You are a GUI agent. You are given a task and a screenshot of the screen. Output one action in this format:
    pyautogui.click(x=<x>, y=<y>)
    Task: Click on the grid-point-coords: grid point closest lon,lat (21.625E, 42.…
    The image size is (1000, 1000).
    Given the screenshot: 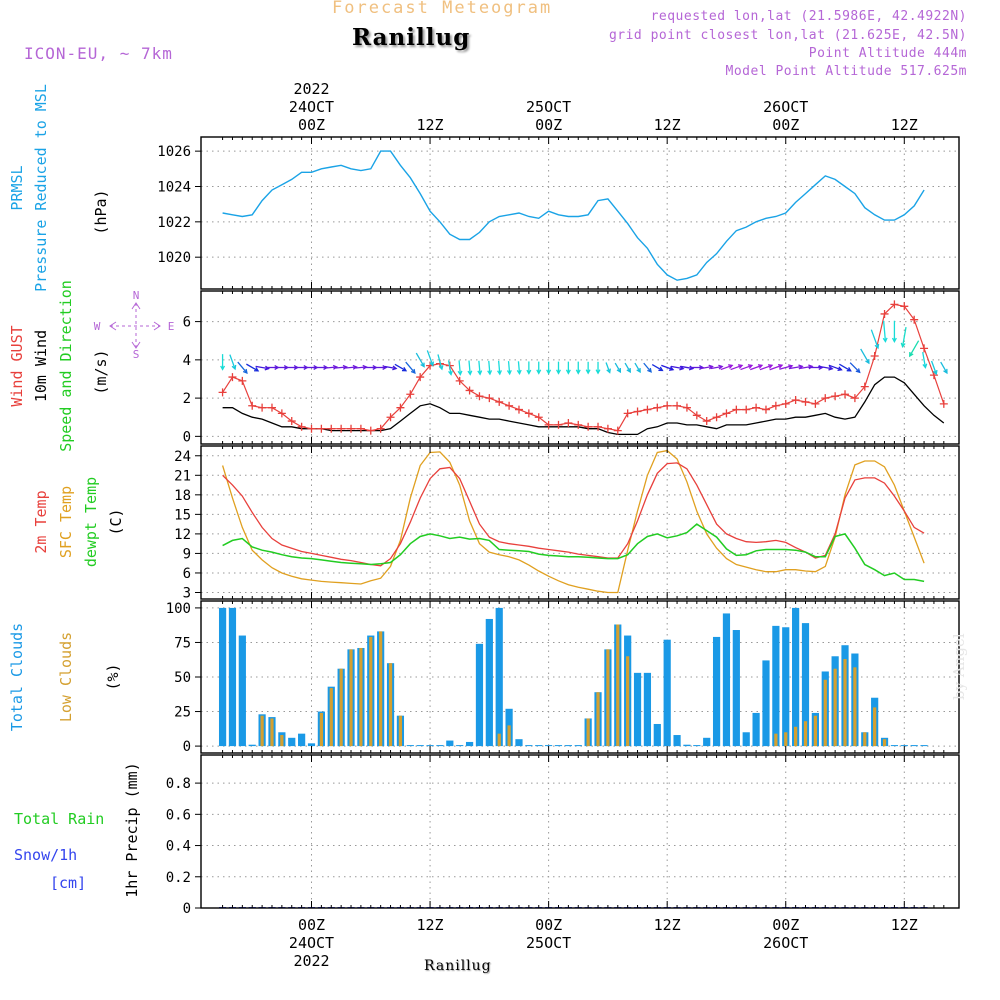 What is the action you would take?
    pyautogui.click(x=787, y=35)
    